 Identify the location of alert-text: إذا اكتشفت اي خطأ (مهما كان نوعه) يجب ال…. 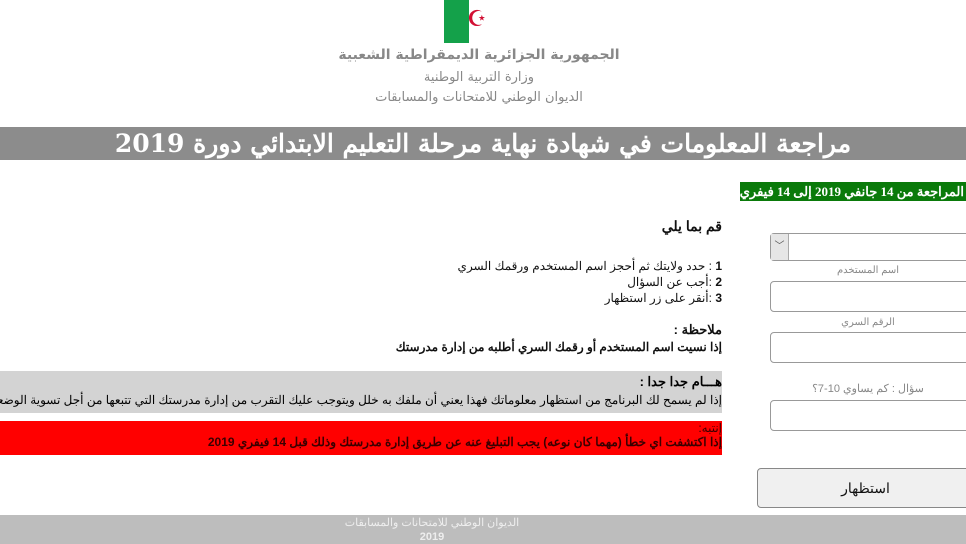
(464, 442).